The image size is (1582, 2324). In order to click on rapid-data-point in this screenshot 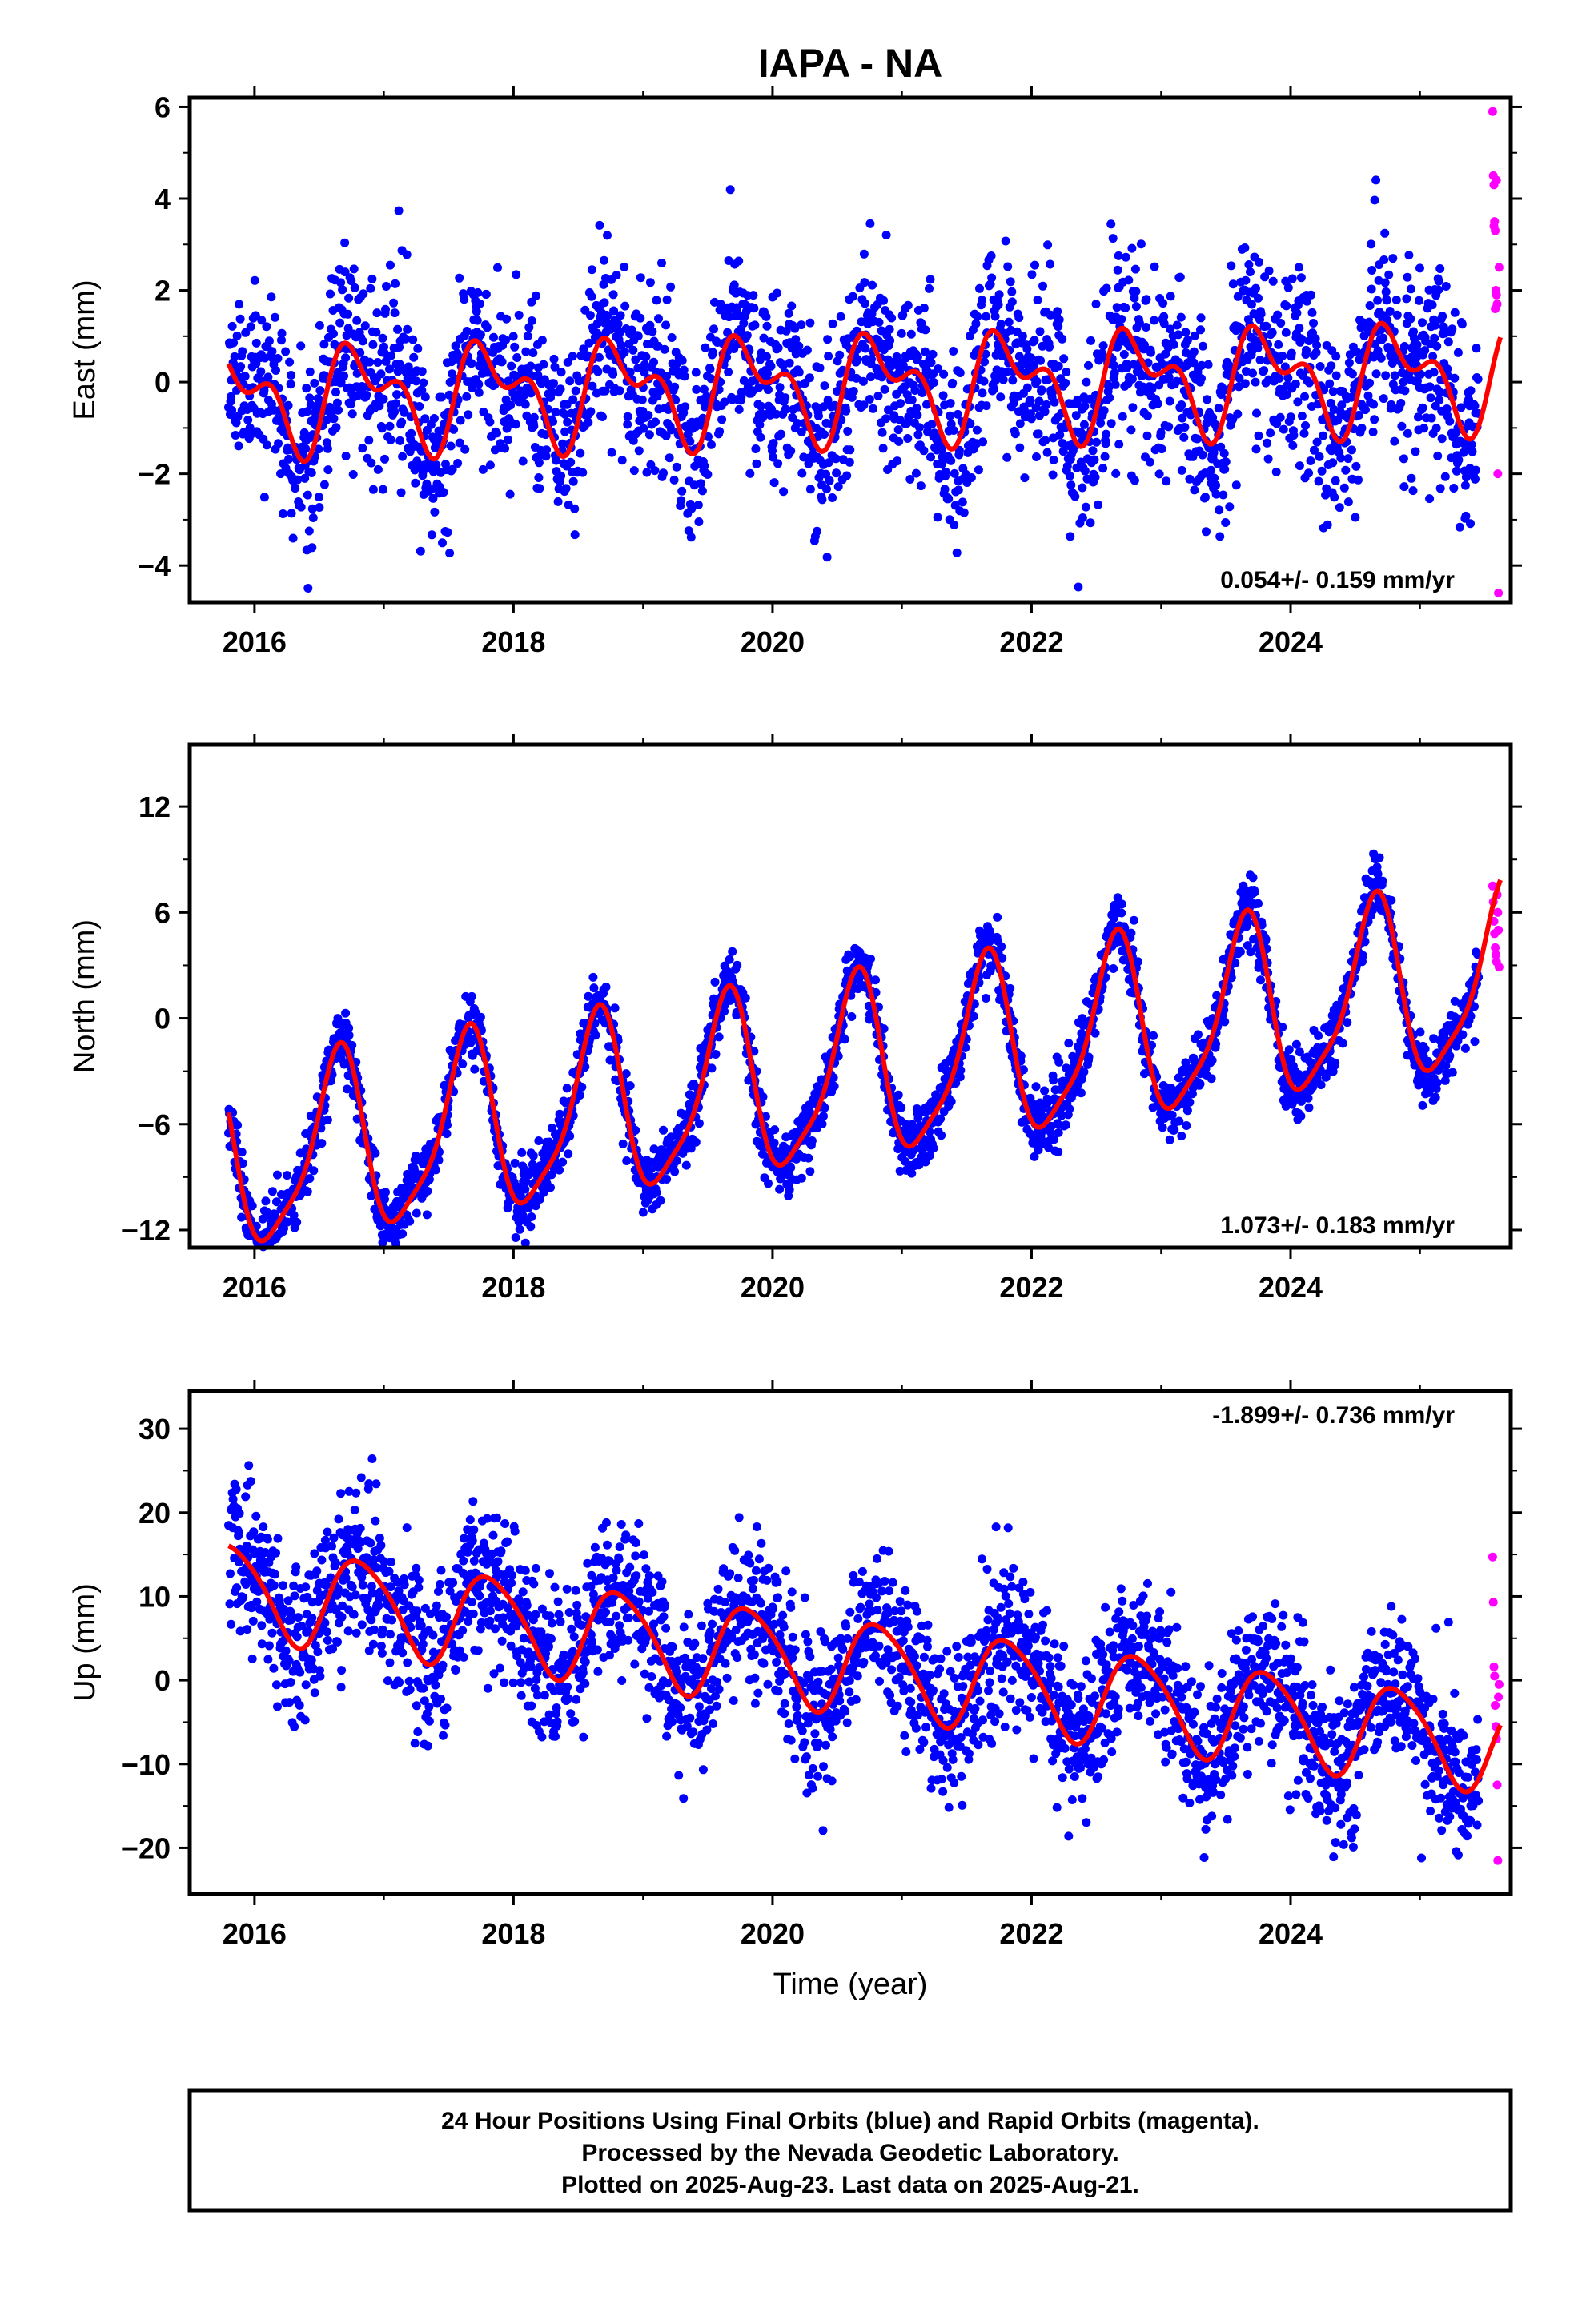, I will do `click(1499, 267)`.